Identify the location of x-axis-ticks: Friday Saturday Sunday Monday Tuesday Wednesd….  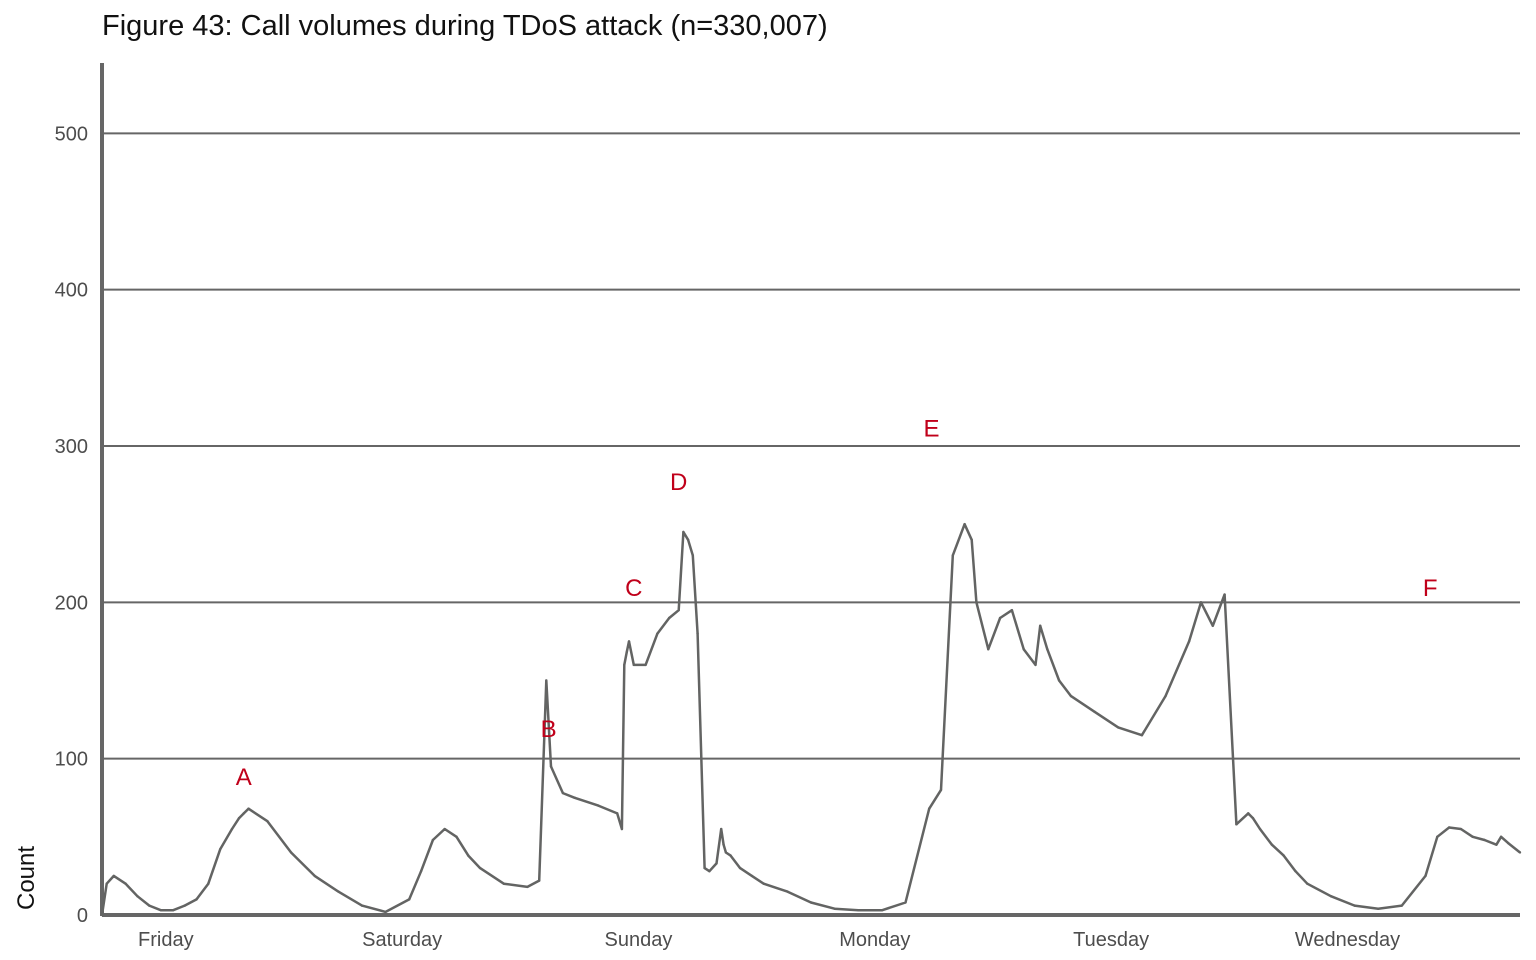
(769, 940).